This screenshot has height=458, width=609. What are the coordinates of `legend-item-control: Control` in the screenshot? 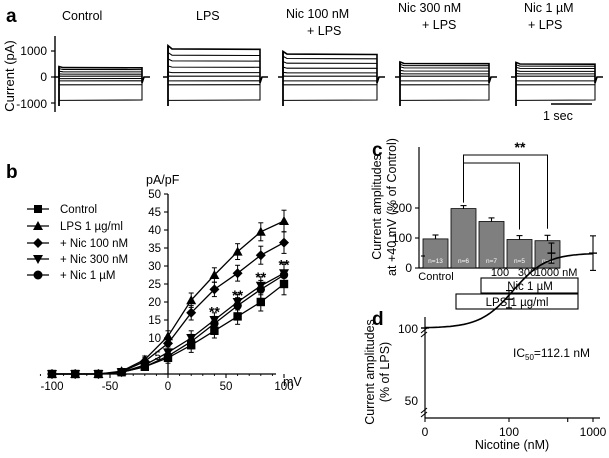 It's located at (62, 210).